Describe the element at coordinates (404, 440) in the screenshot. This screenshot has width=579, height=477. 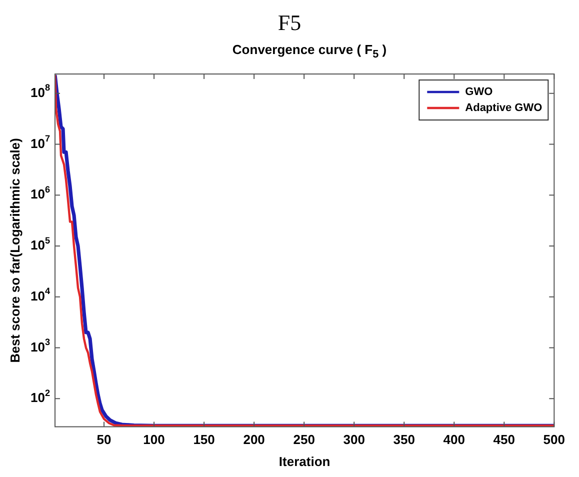
I see `x-tick-label: 350` at that location.